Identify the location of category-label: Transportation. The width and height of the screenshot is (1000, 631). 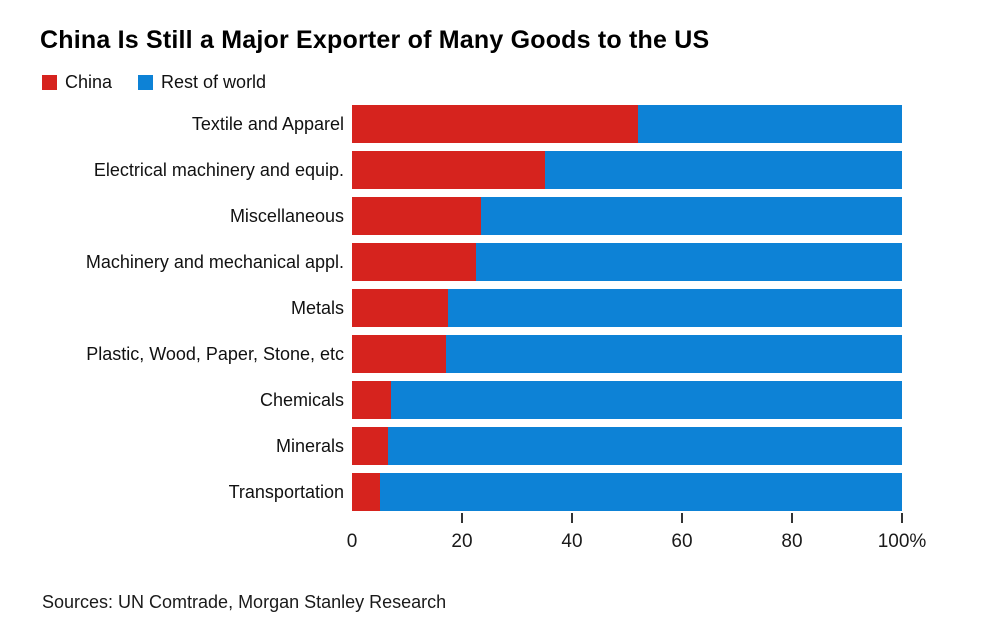
(286, 491).